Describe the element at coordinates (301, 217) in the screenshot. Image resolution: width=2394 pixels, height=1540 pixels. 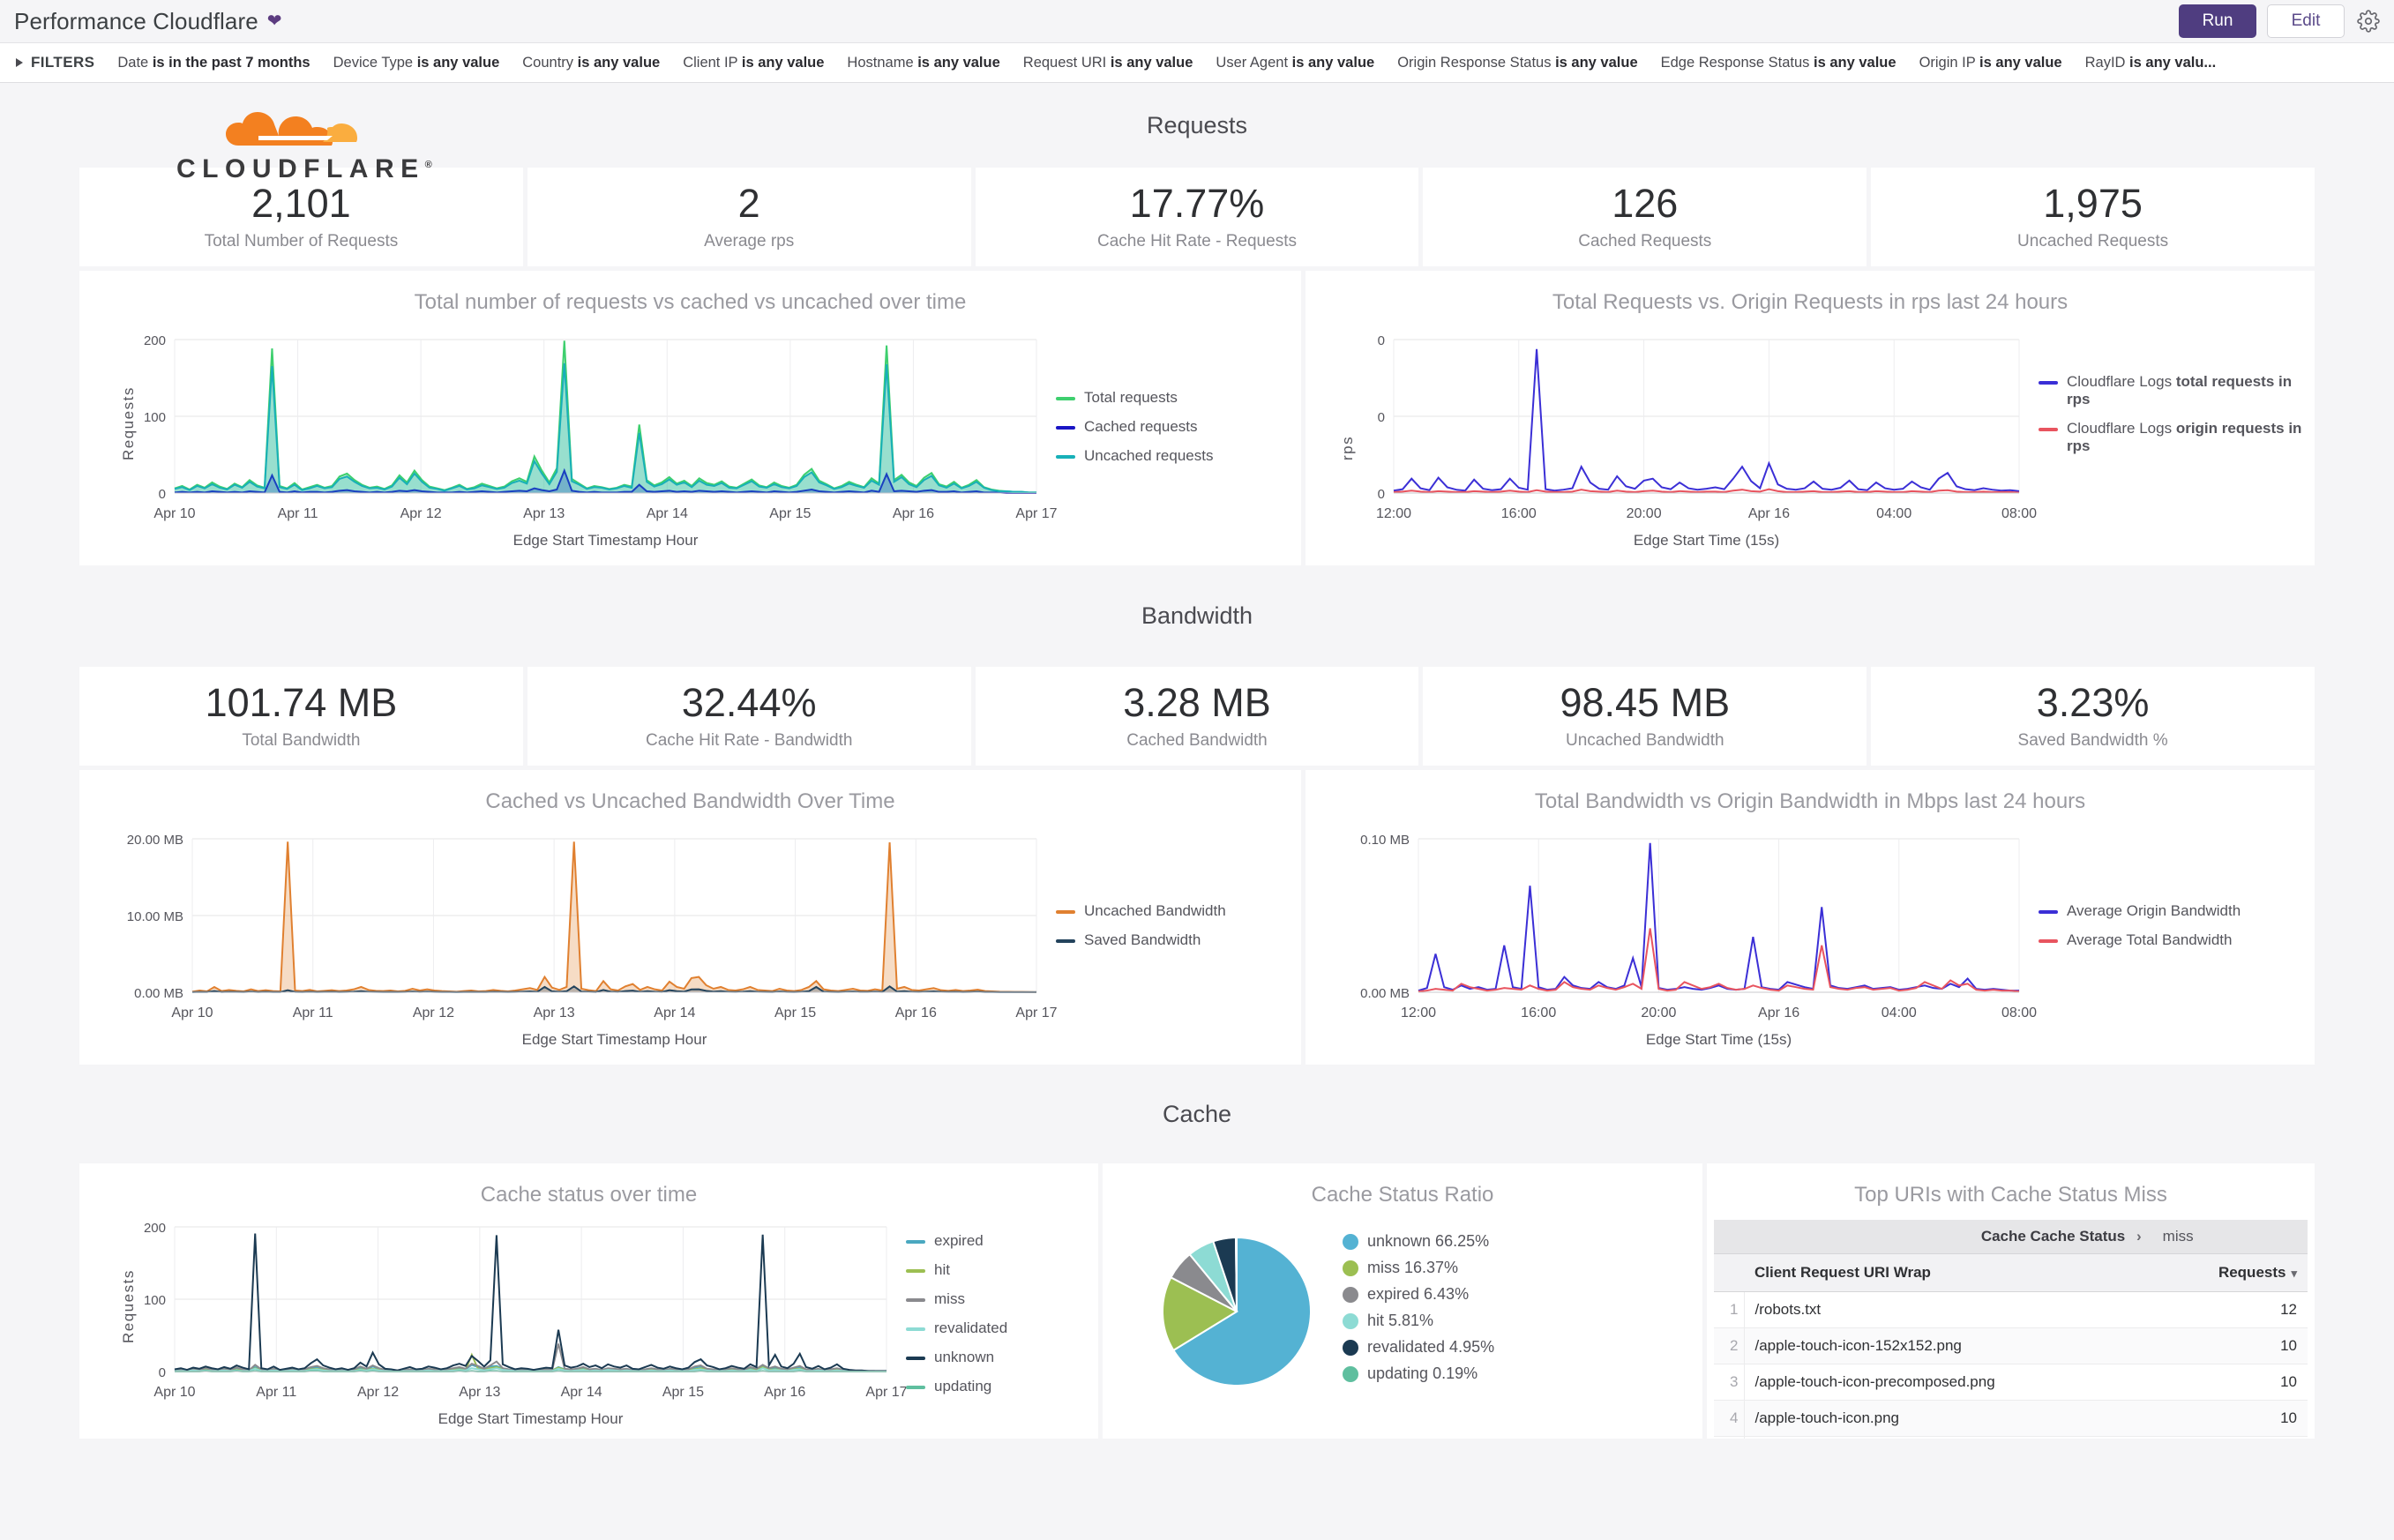
I see `kpi-tile: 2,101 Total Number of Requests` at that location.